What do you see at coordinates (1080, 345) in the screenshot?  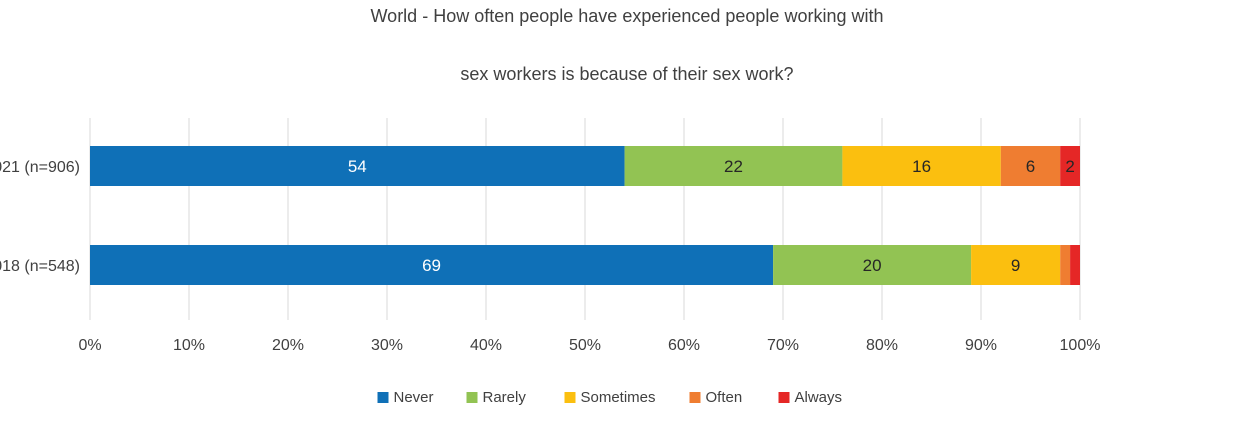 I see `x-tick-label: 100%` at bounding box center [1080, 345].